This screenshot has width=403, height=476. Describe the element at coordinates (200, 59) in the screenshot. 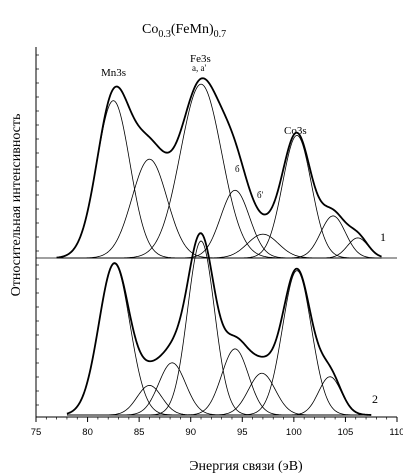

I see `peak-label-fe3s: Fe3s` at that location.